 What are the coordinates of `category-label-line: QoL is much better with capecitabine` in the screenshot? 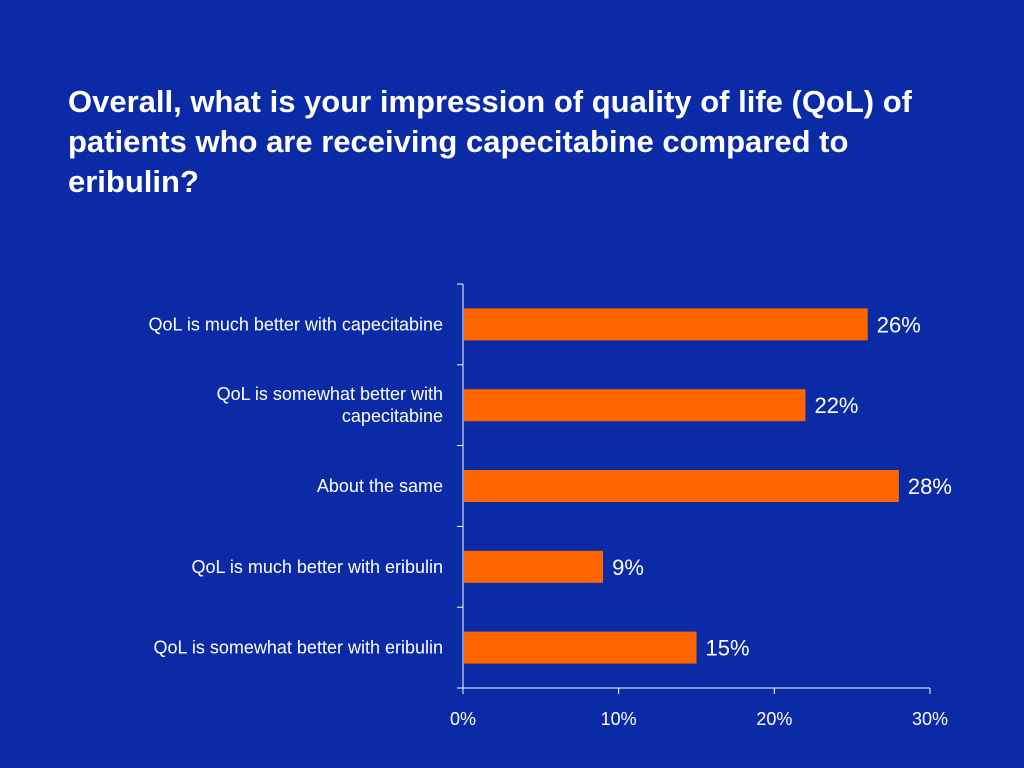 It's located at (296, 324).